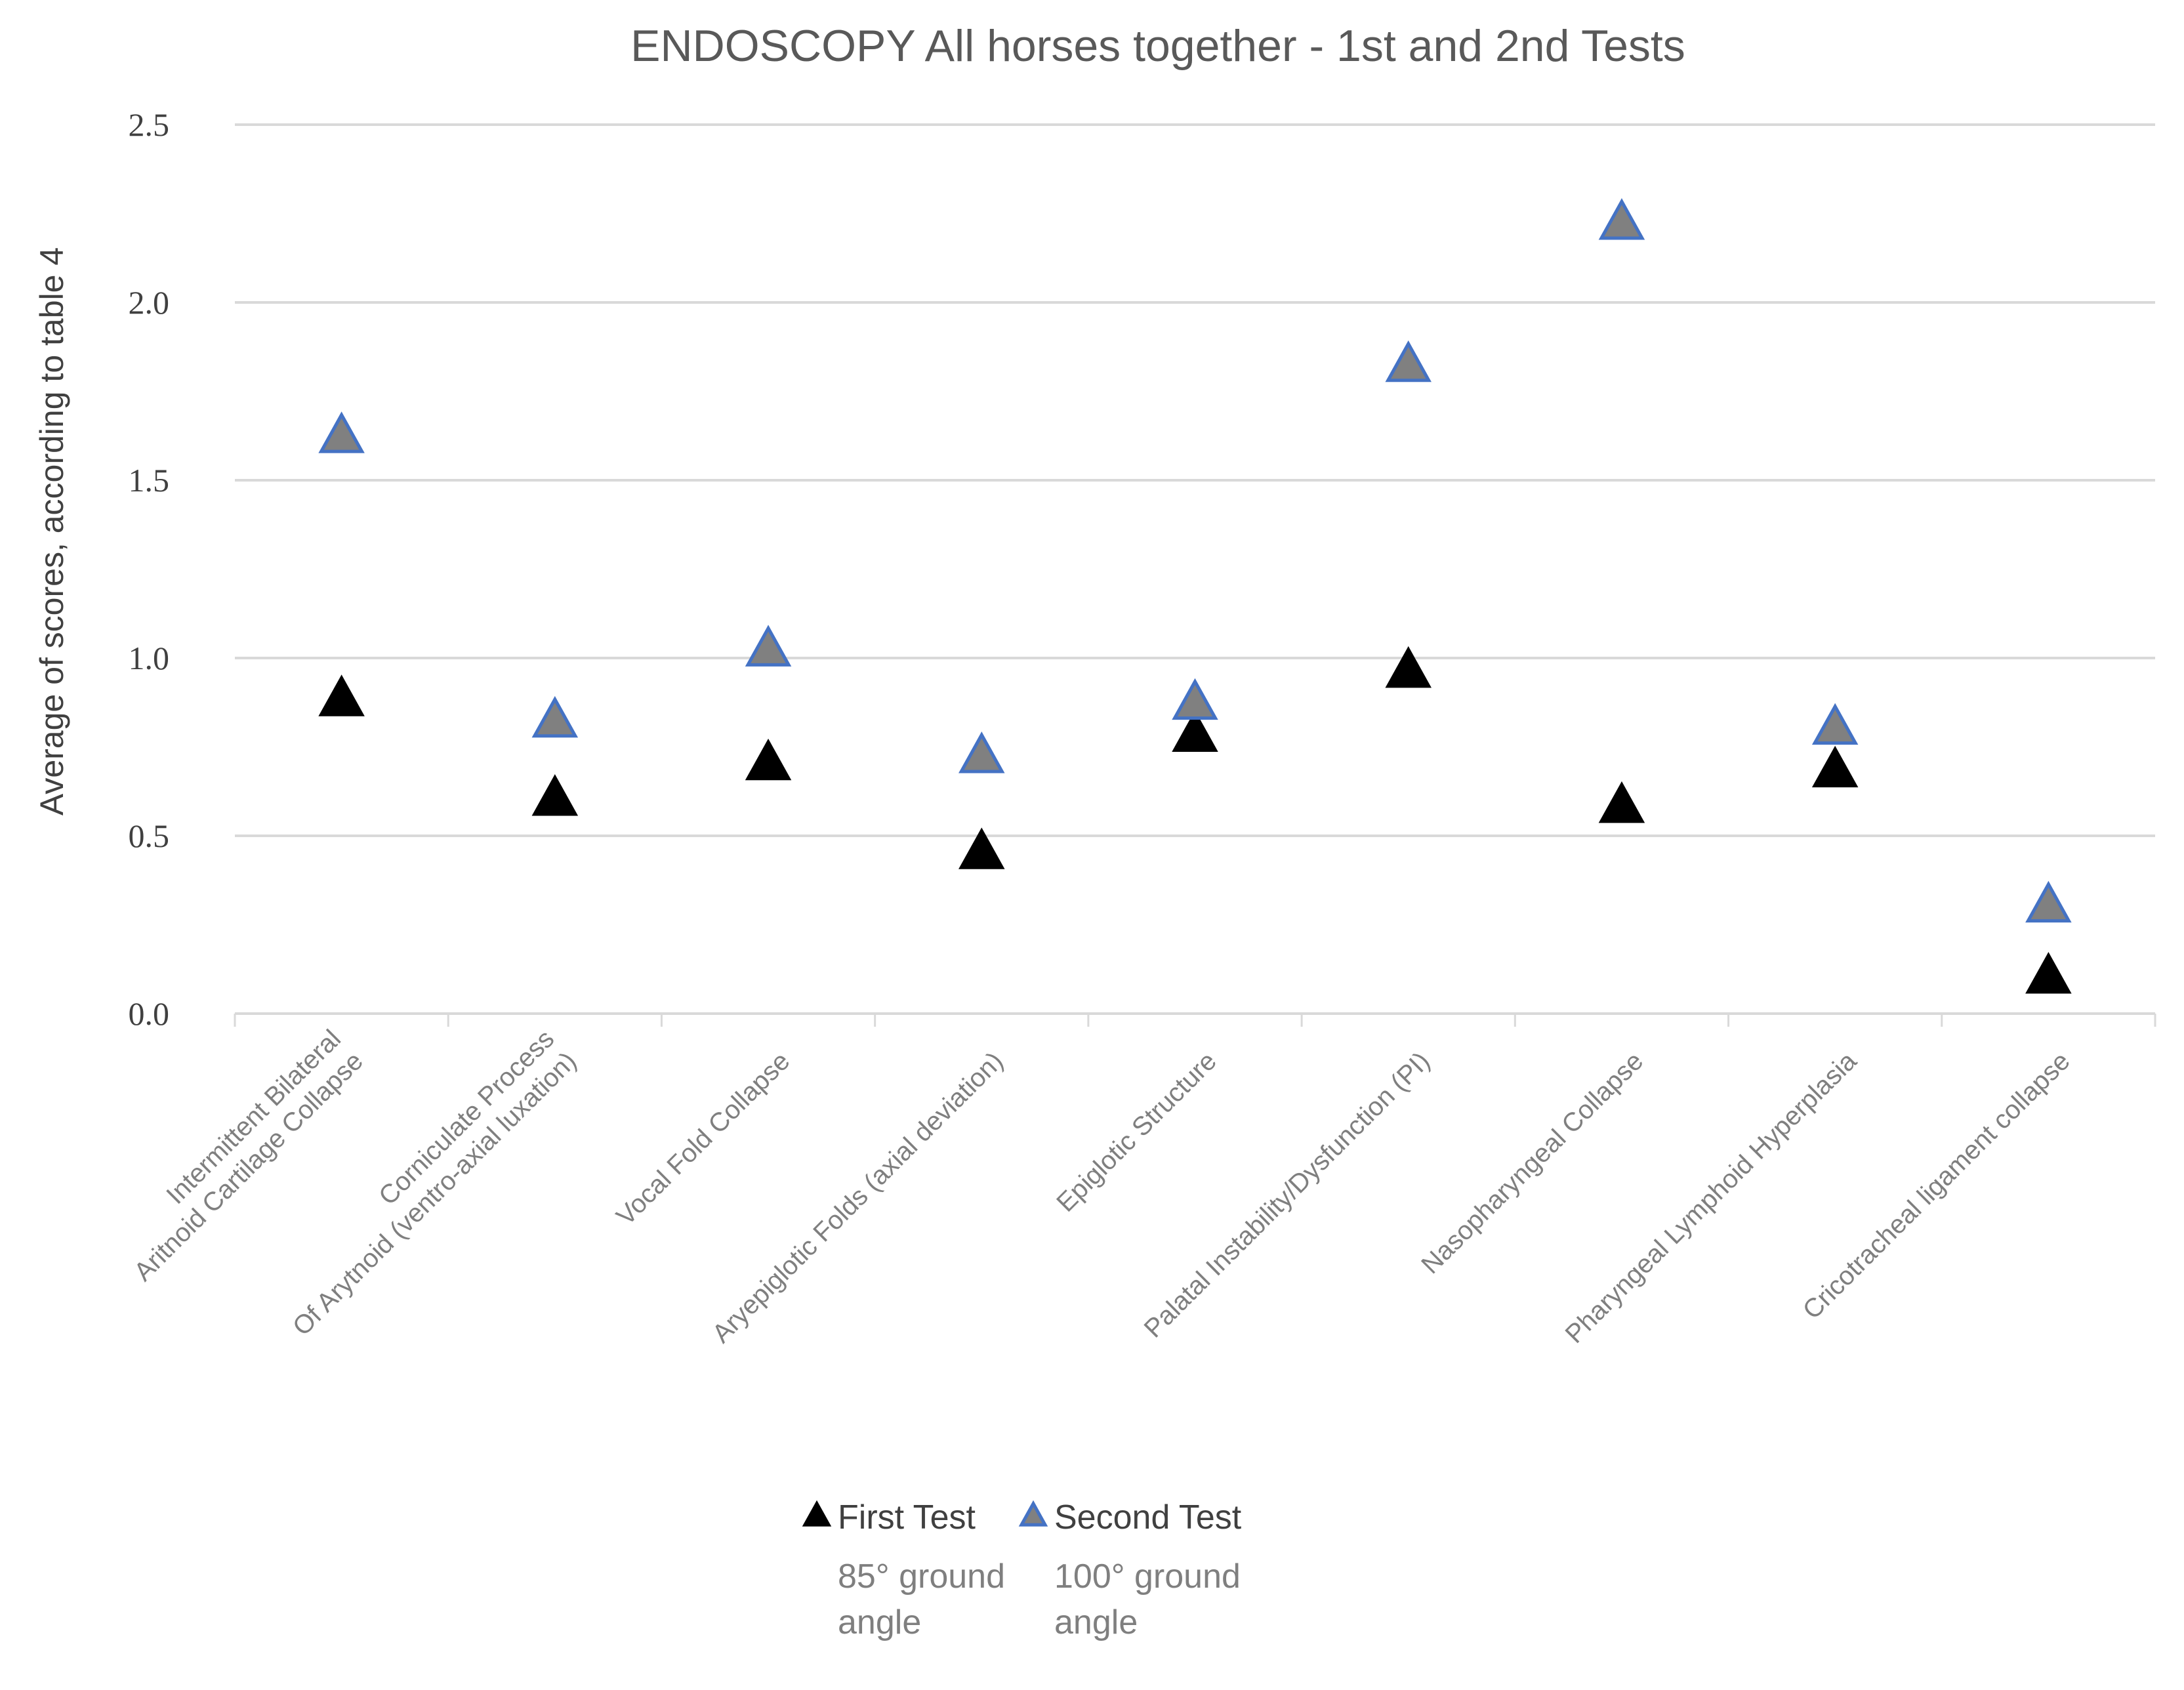 This screenshot has height=1690, width=2184. What do you see at coordinates (1033, 1513) in the screenshot?
I see `legend-second-test-marker` at bounding box center [1033, 1513].